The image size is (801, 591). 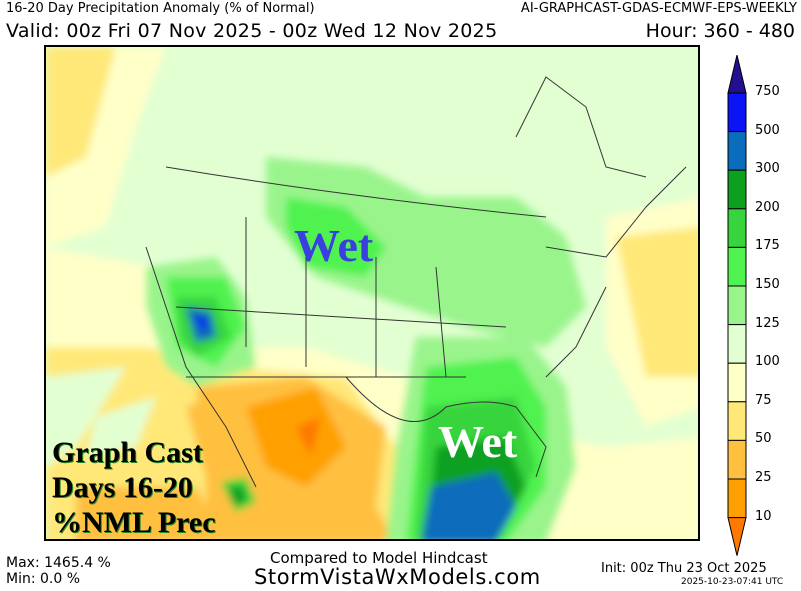 What do you see at coordinates (134, 522) in the screenshot?
I see `overlay-line: %NML Prec` at bounding box center [134, 522].